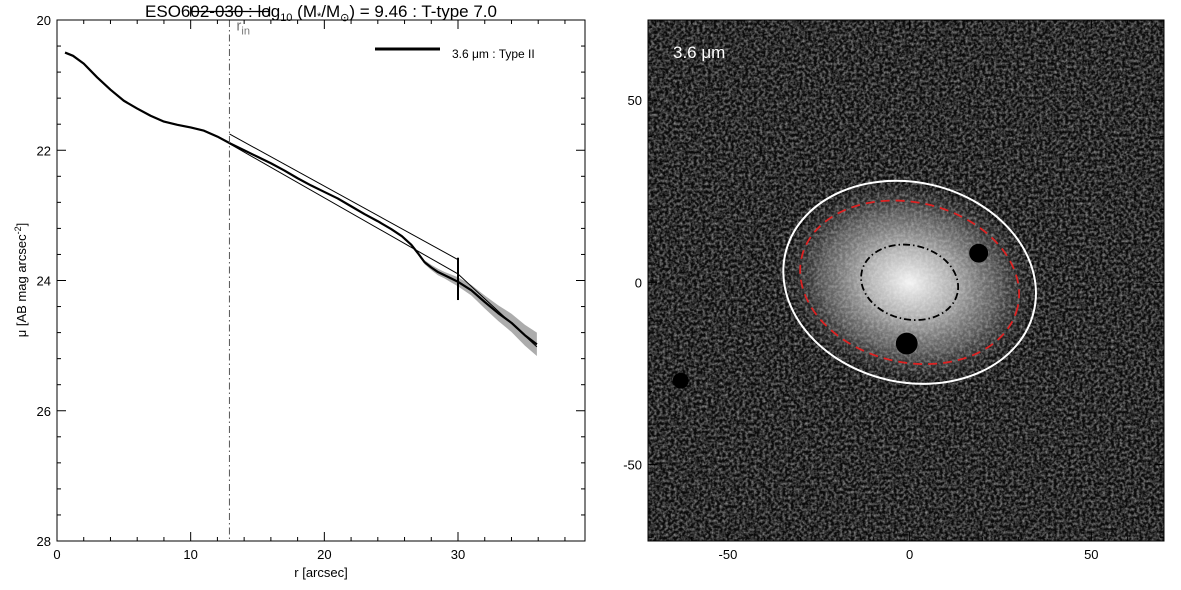 The image size is (1181, 590). What do you see at coordinates (699, 52) in the screenshot?
I see `image-band-label: 3.6 μm` at bounding box center [699, 52].